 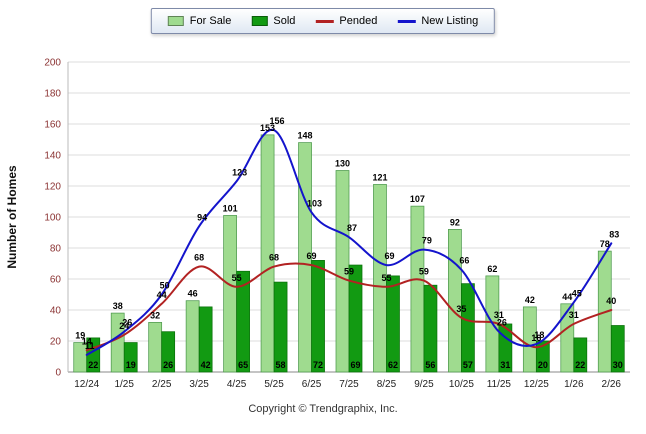 What do you see at coordinates (305, 136) in the screenshot?
I see `data-label-for-sale: 148` at bounding box center [305, 136].